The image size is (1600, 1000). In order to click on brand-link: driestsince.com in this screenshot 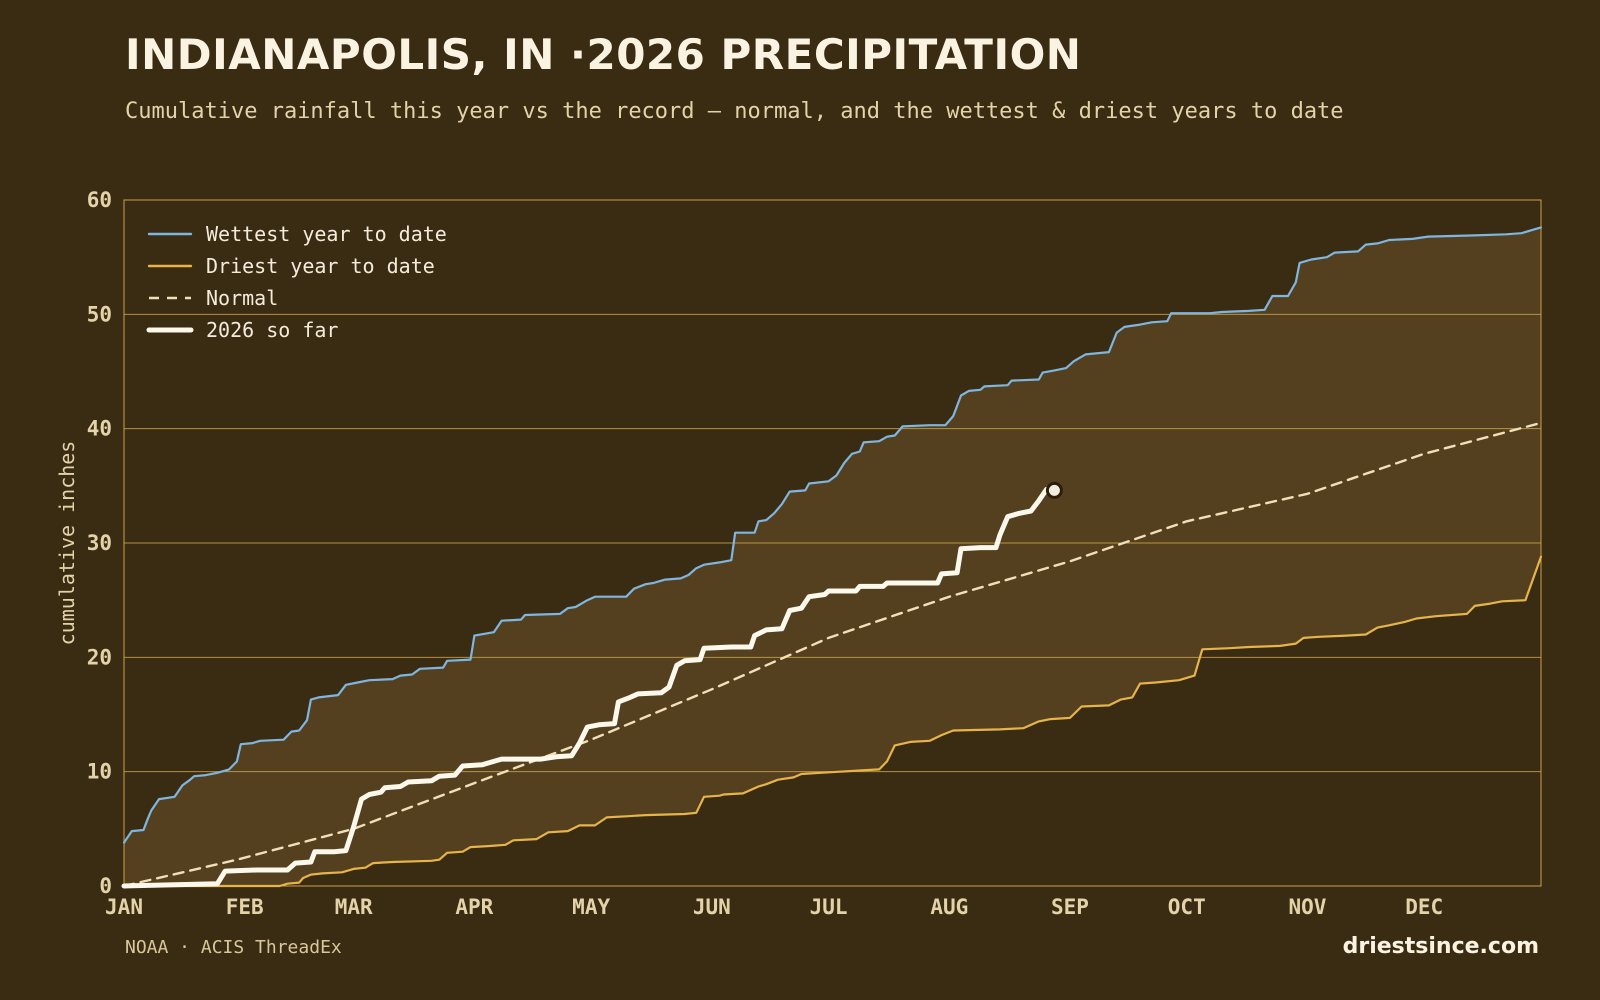, I will do `click(1440, 946)`.